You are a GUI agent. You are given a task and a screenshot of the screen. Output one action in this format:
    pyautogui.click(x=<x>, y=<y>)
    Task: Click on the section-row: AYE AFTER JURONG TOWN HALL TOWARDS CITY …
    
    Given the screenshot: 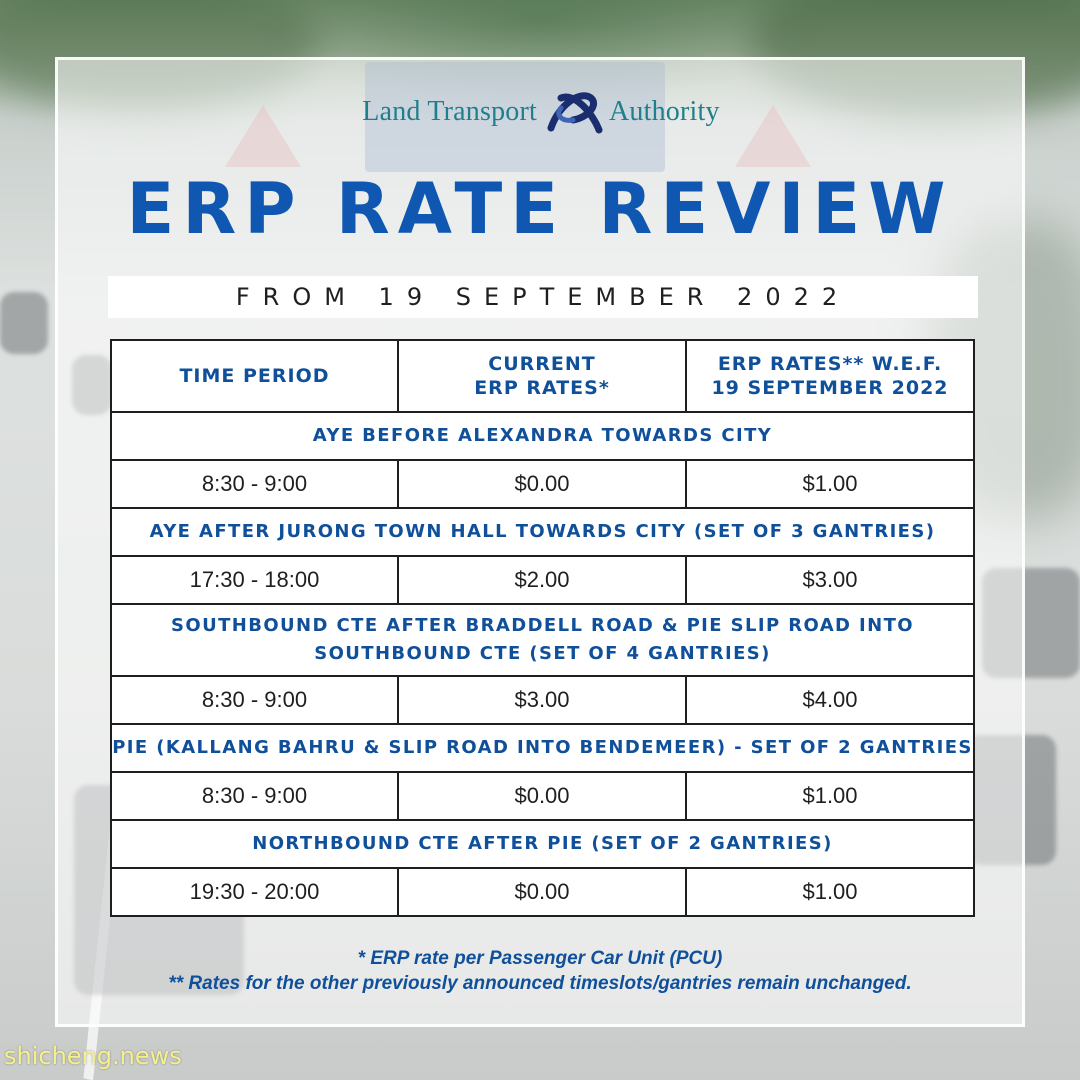 What is the action you would take?
    pyautogui.click(x=542, y=532)
    